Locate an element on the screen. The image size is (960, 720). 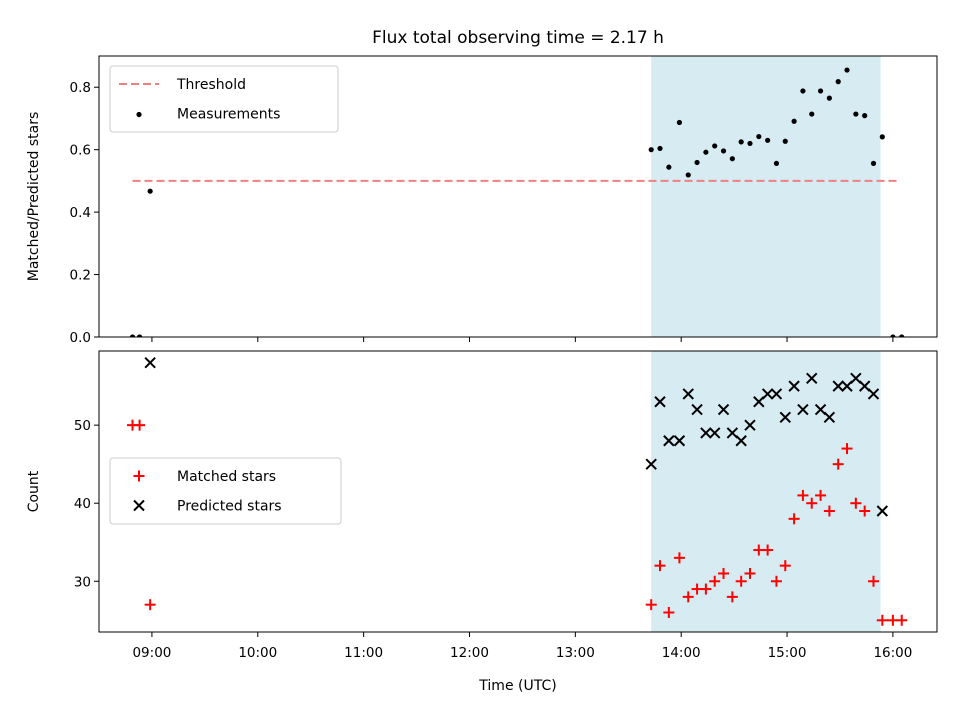
y-tick-label: 30 is located at coordinates (82, 582).